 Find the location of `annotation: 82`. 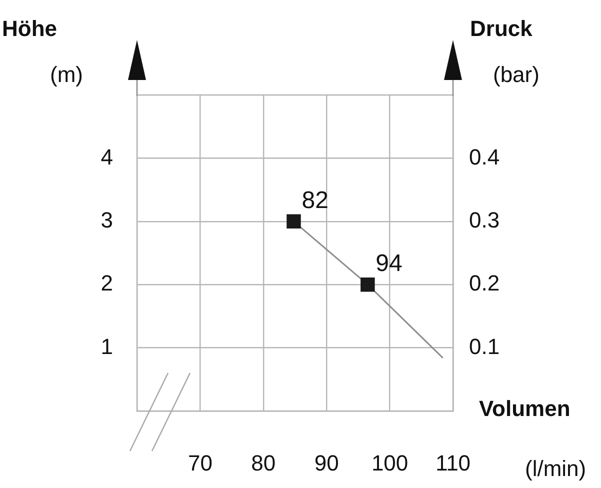

annotation: 82 is located at coordinates (315, 200).